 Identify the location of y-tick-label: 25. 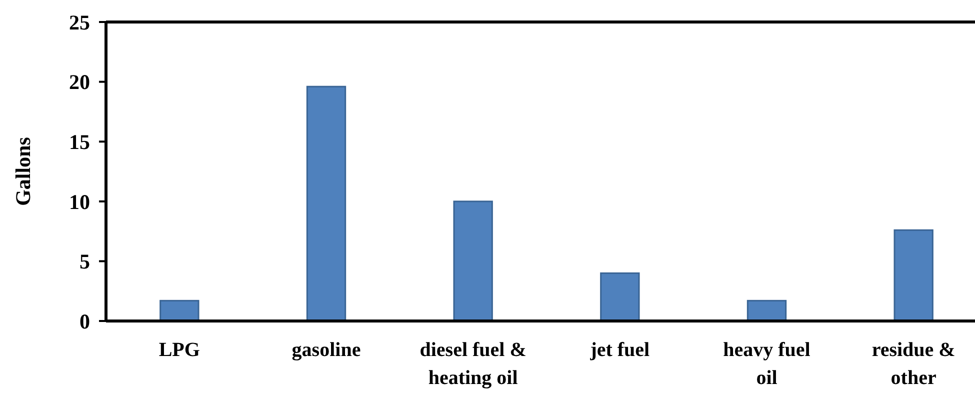
(79, 22).